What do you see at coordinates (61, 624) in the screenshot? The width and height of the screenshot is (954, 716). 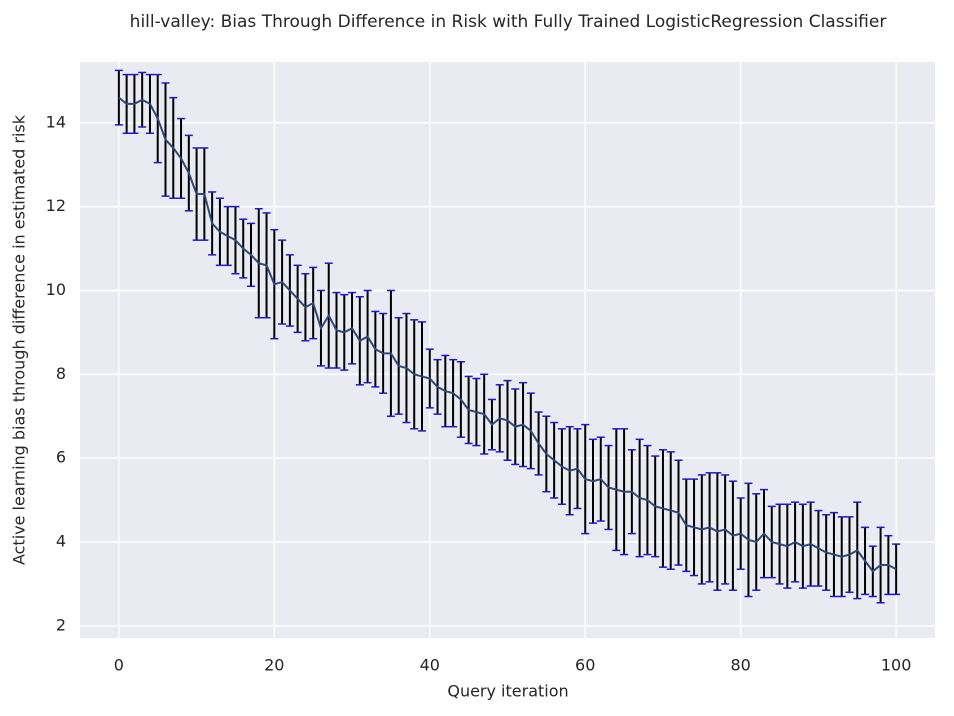 I see `y-tick-label: 2` at bounding box center [61, 624].